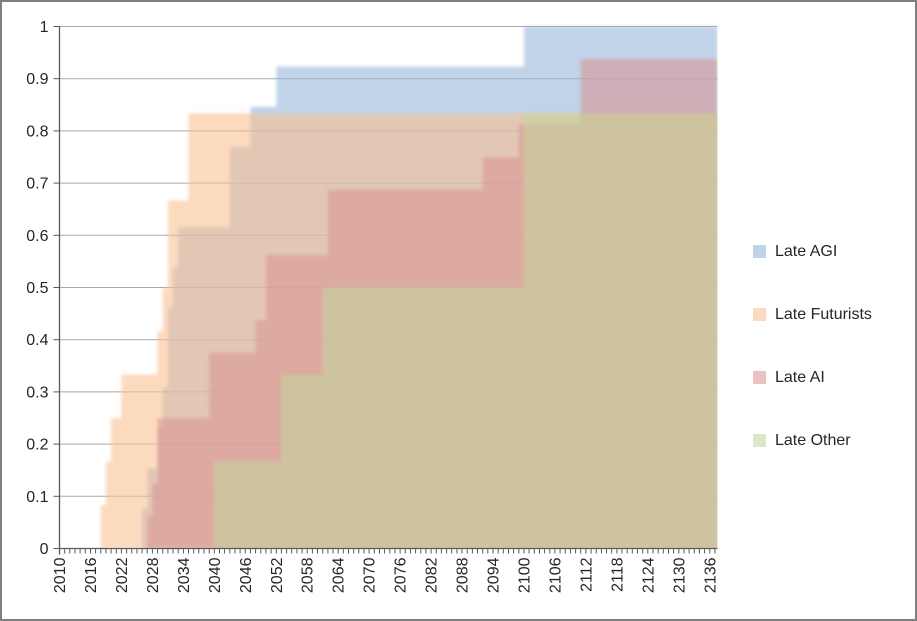 This screenshot has height=621, width=917. What do you see at coordinates (60, 575) in the screenshot?
I see `x-axis-label: 2010` at bounding box center [60, 575].